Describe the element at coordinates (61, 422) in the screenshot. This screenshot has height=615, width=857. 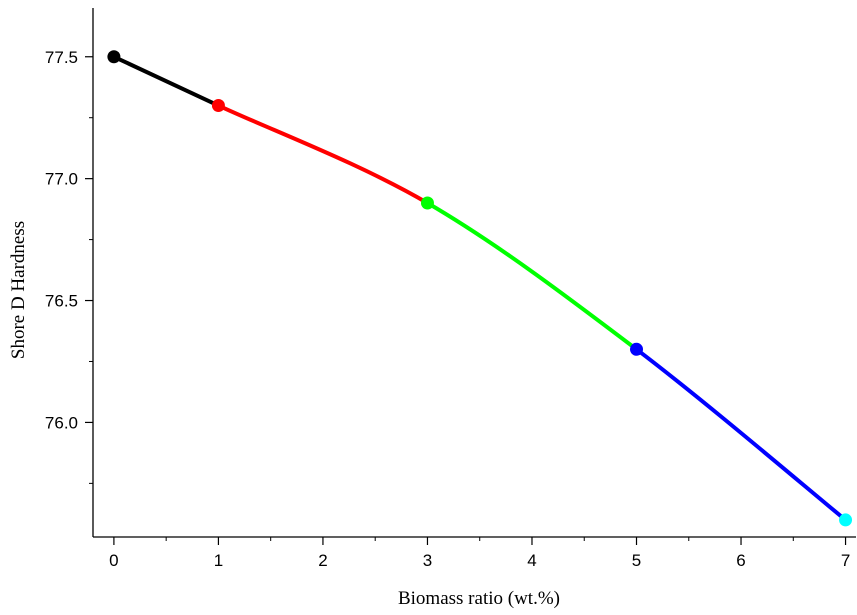
I see `y-tick-label: 76.0` at that location.